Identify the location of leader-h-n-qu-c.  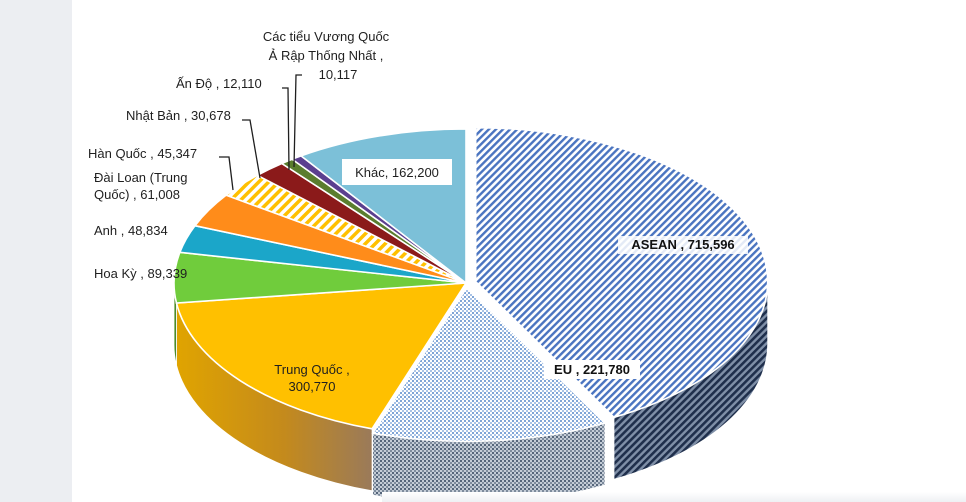
(226, 173).